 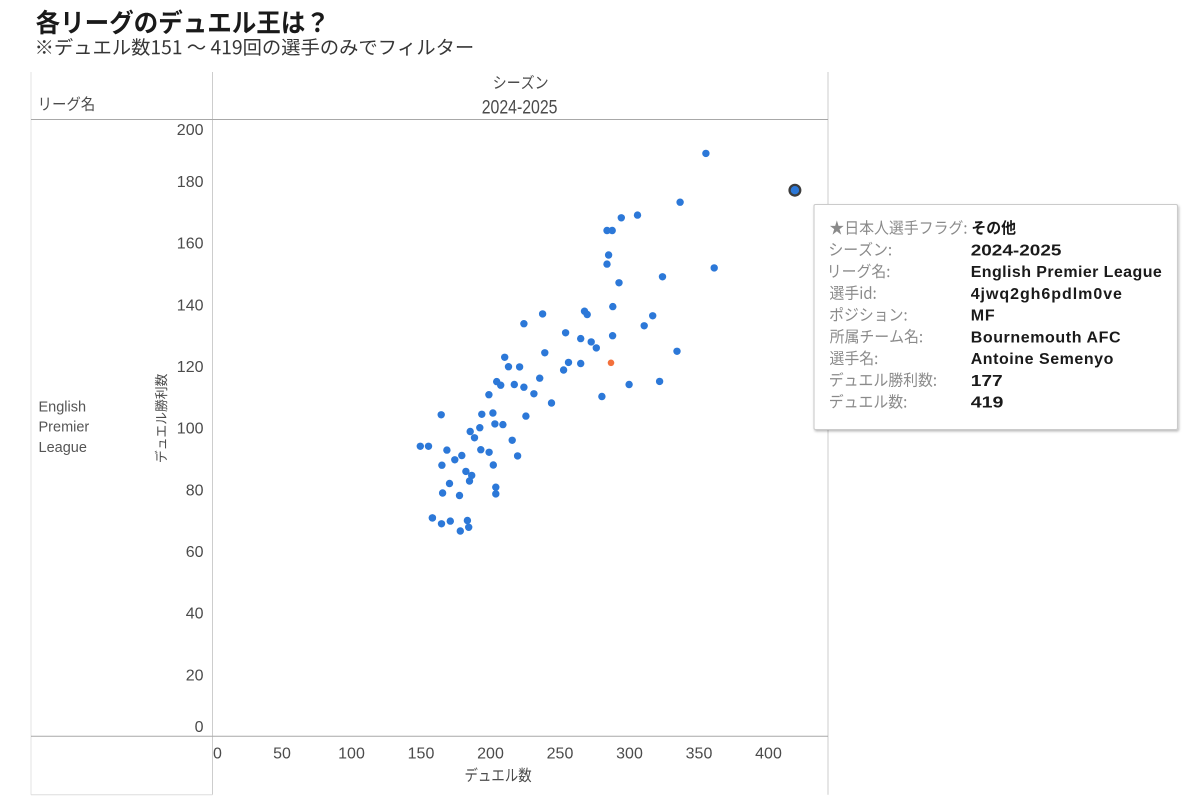 What do you see at coordinates (195, 675) in the screenshot?
I see `svg-text: 20` at bounding box center [195, 675].